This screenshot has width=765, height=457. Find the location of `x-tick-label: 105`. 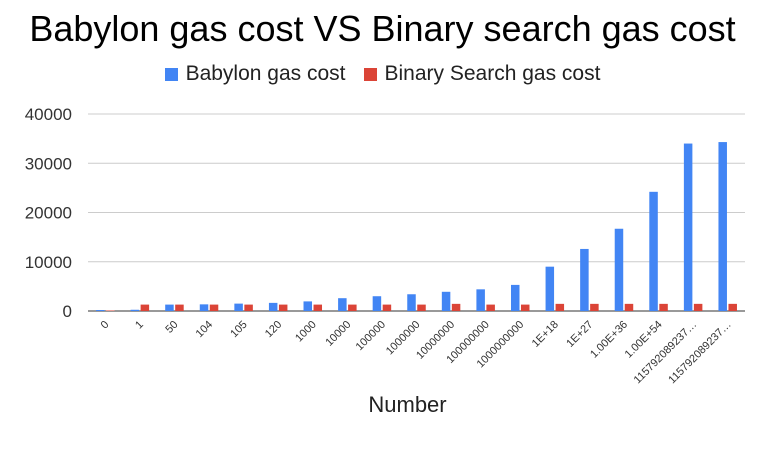

x-tick-label: 105 is located at coordinates (238, 329).